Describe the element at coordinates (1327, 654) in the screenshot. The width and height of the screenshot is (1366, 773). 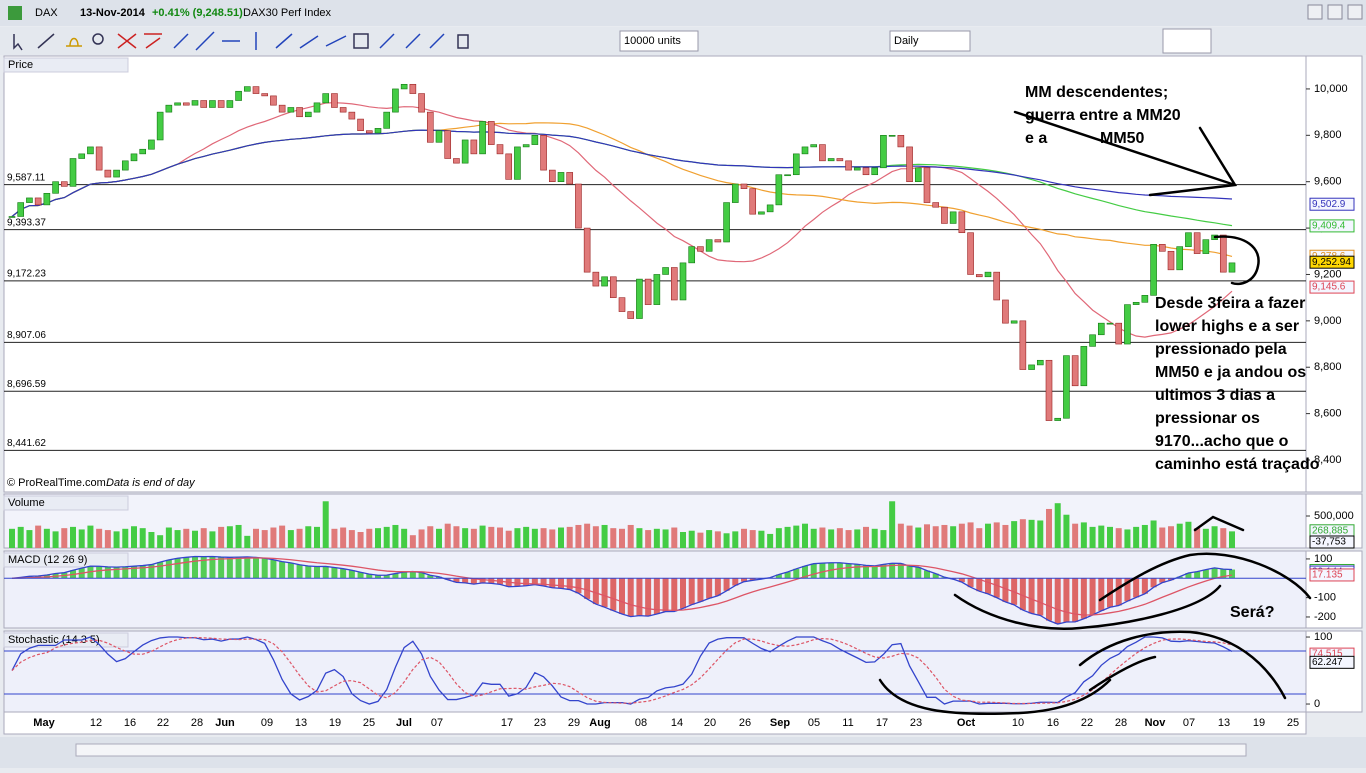
I see `value-tag-label: 74.515` at that location.